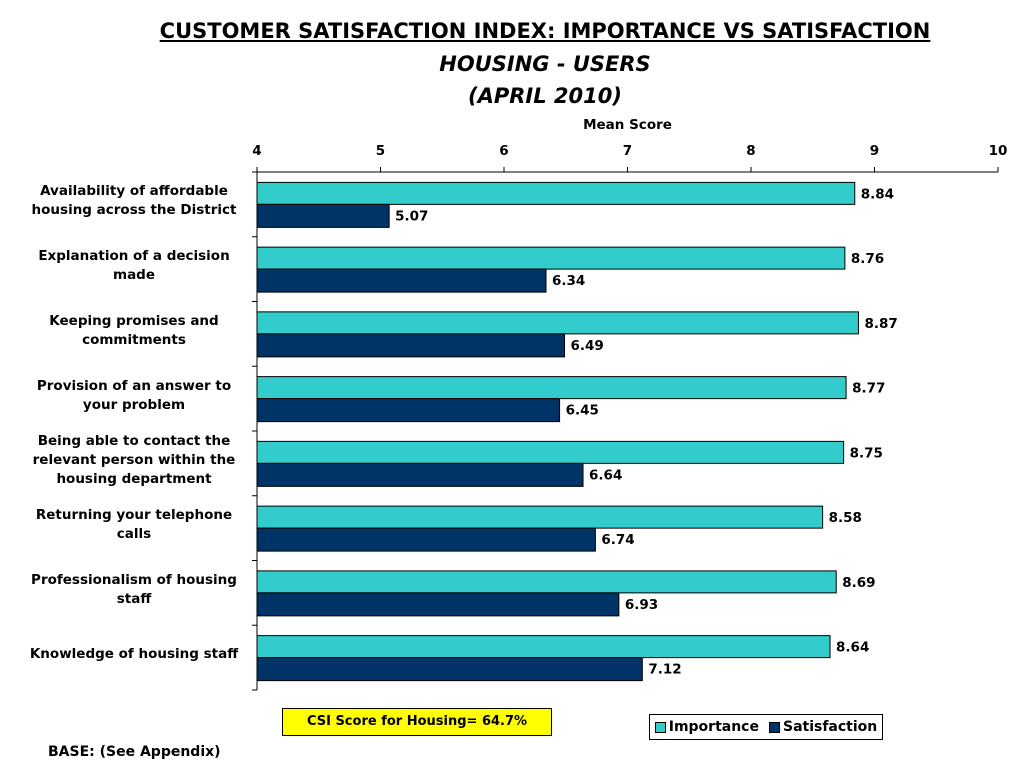  I want to click on data-label-satisfaction-1: 6.34, so click(568, 281).